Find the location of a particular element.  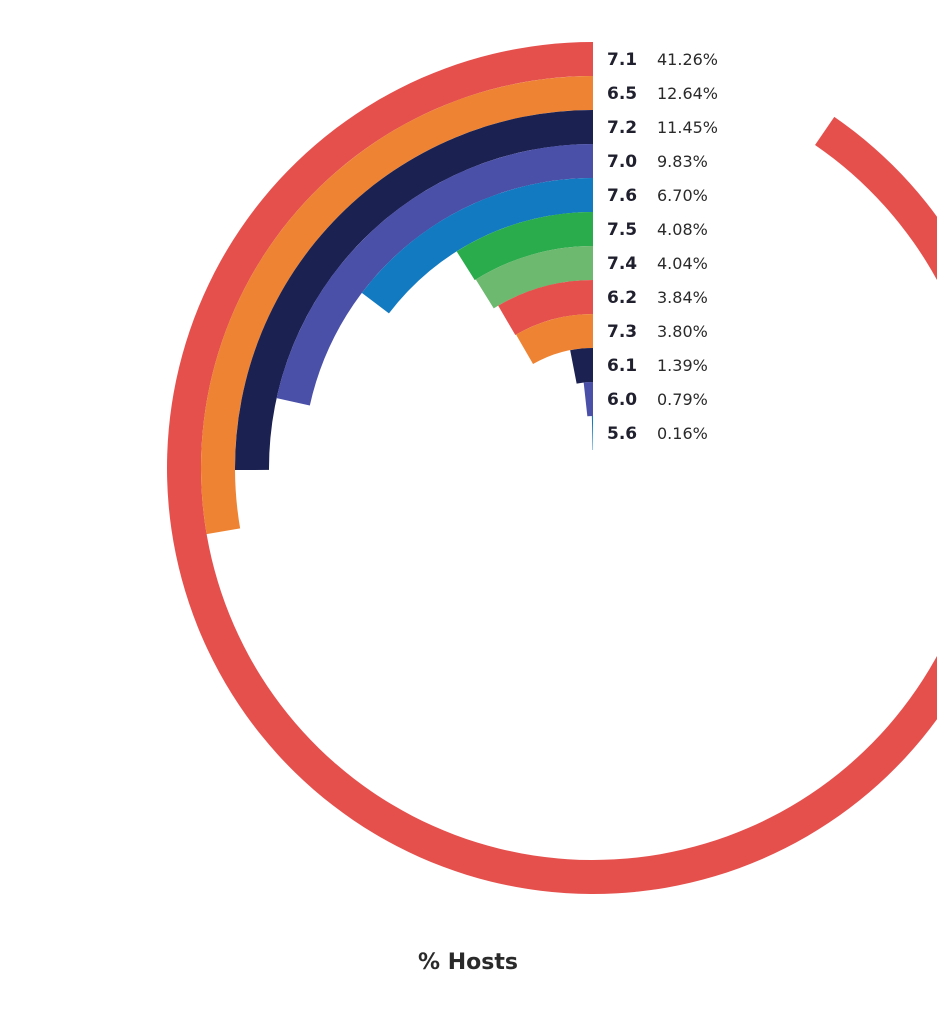

series-label: 5.6 is located at coordinates (622, 434).